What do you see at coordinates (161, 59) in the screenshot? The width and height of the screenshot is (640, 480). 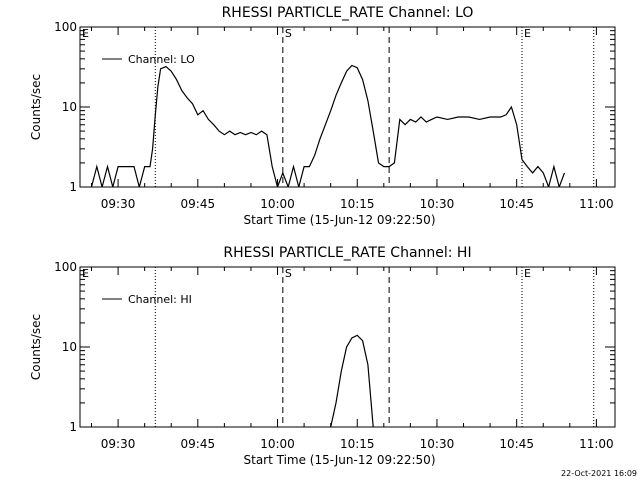 I see `legend-entry: Channel: LO` at bounding box center [161, 59].